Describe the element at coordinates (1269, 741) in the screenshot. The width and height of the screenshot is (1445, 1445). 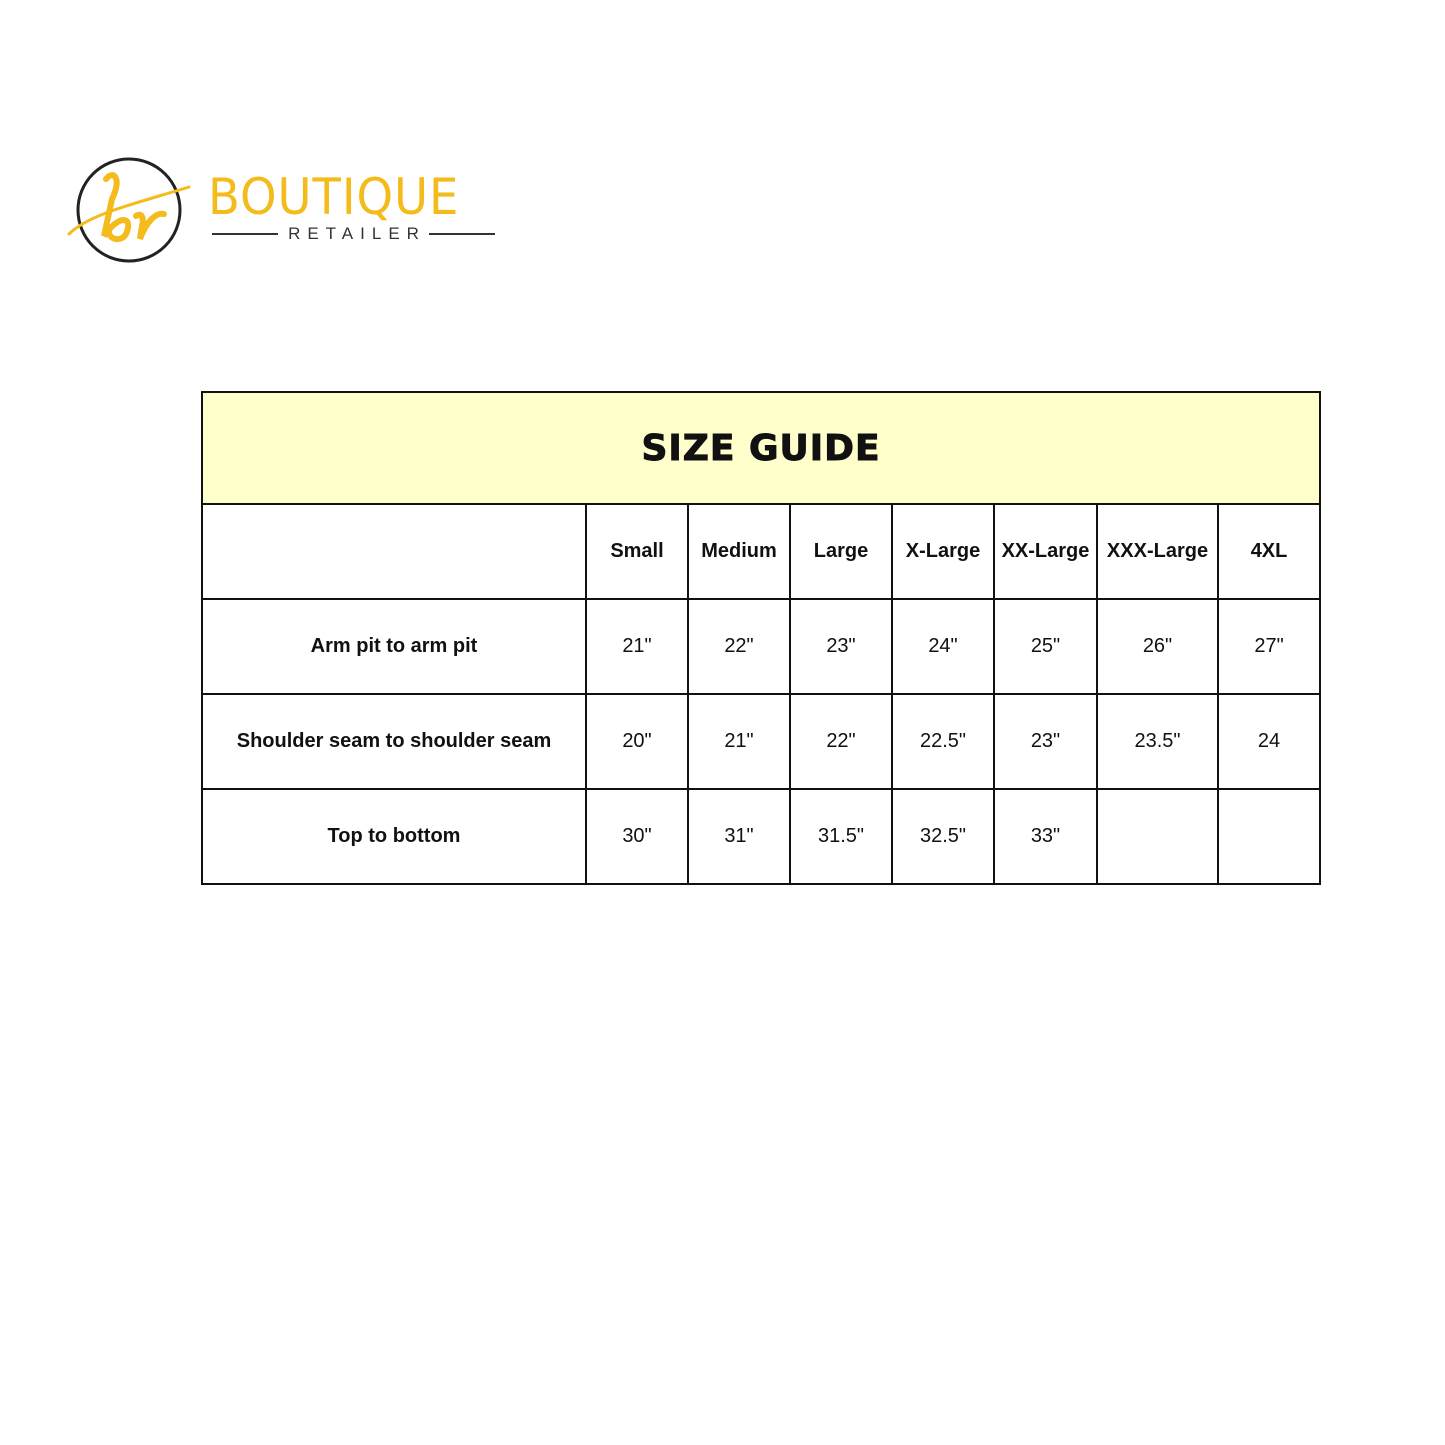
I see `value-cell: 24` at that location.